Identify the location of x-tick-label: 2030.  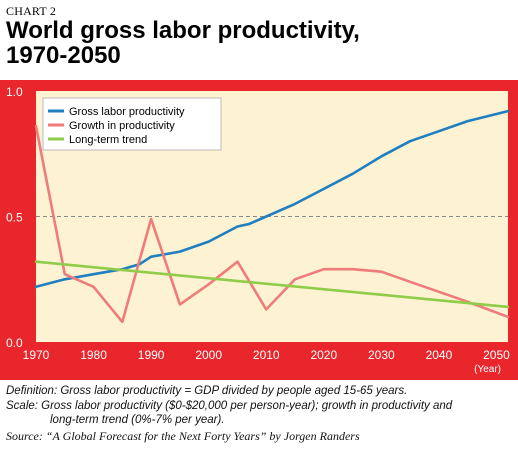
(381, 355).